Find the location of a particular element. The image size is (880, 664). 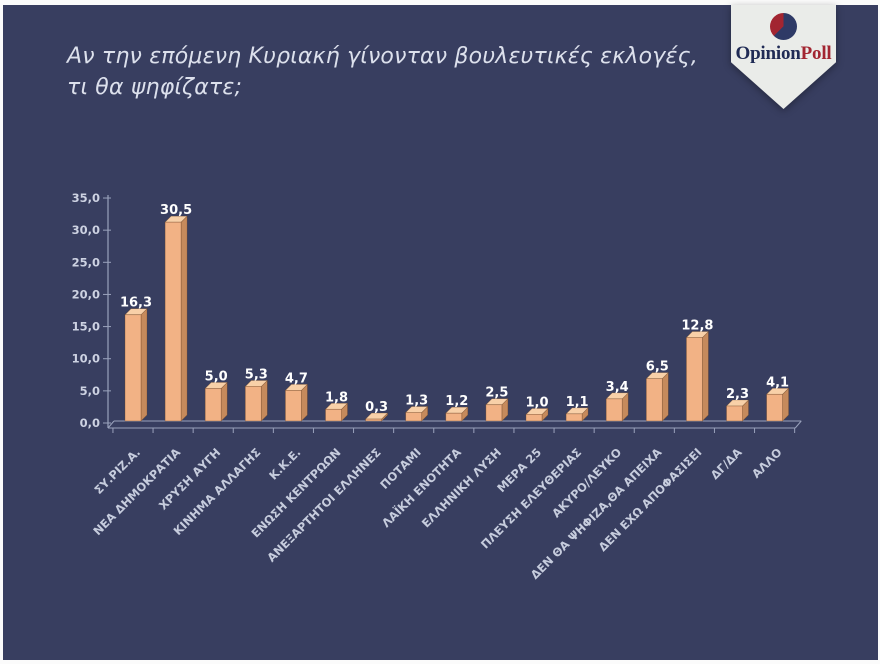

logo-text: OpinionPoll is located at coordinates (783, 54).